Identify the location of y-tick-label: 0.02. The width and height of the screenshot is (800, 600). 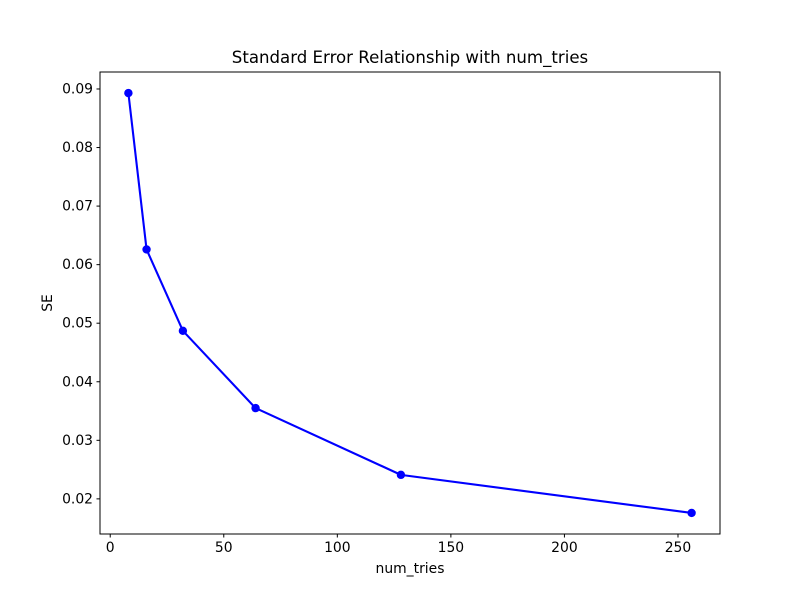
(77, 499).